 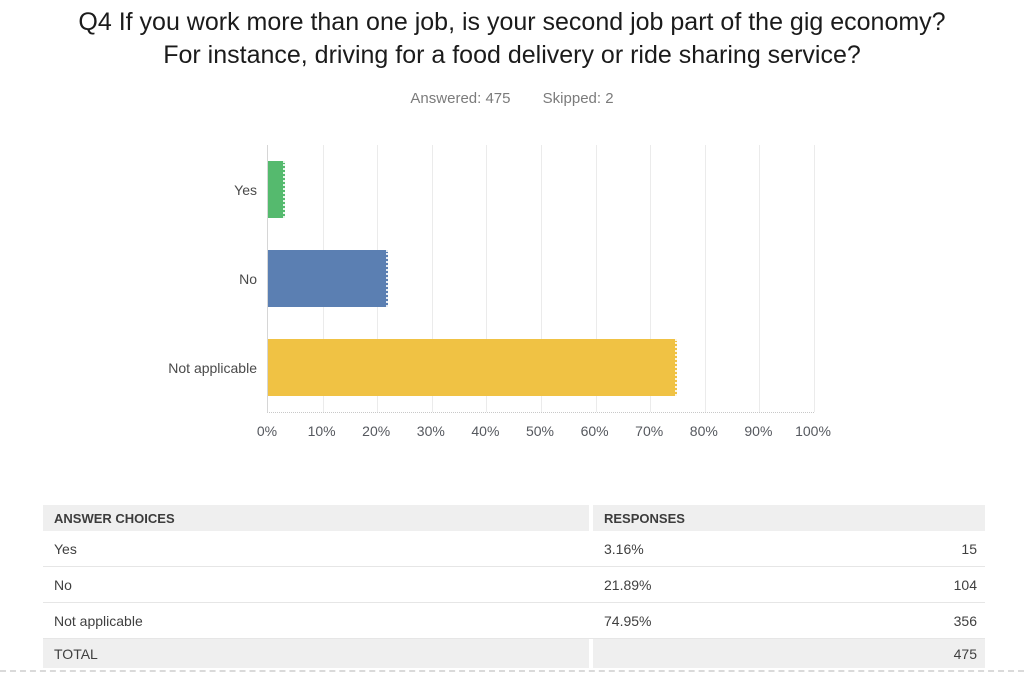 I want to click on y-axis-category-labels: Yes No Not applicable, so click(x=131, y=278).